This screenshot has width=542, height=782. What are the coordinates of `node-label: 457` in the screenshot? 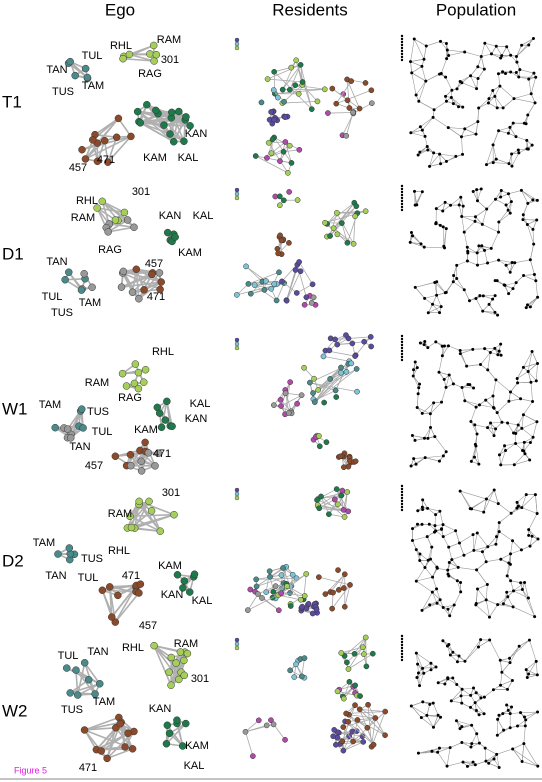 It's located at (78, 168).